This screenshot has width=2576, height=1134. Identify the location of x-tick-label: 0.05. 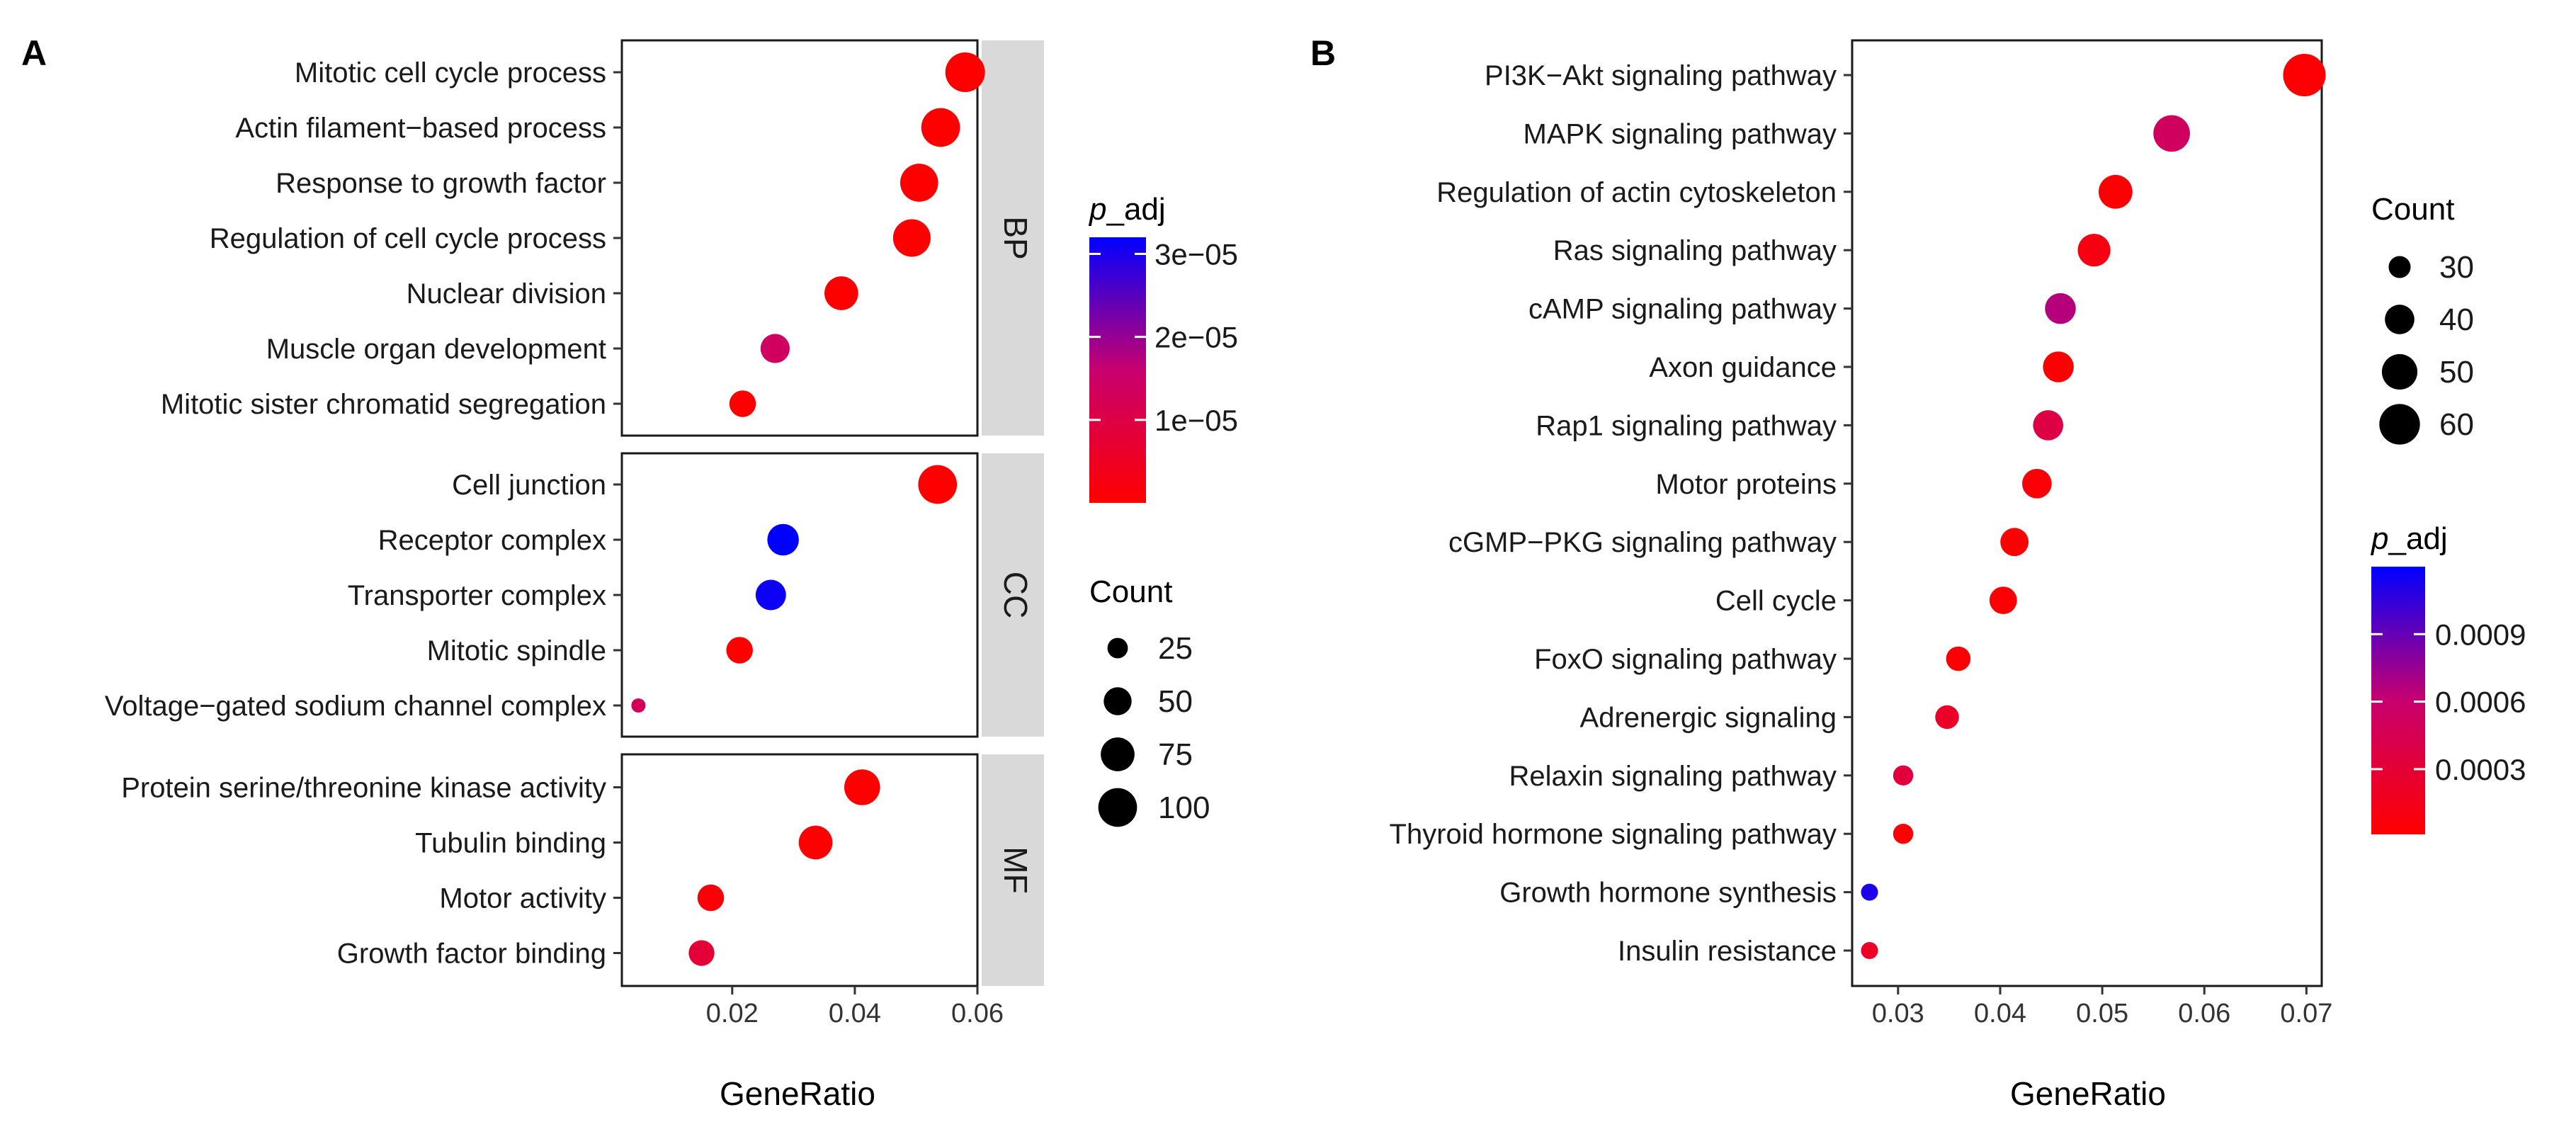
(2102, 1013).